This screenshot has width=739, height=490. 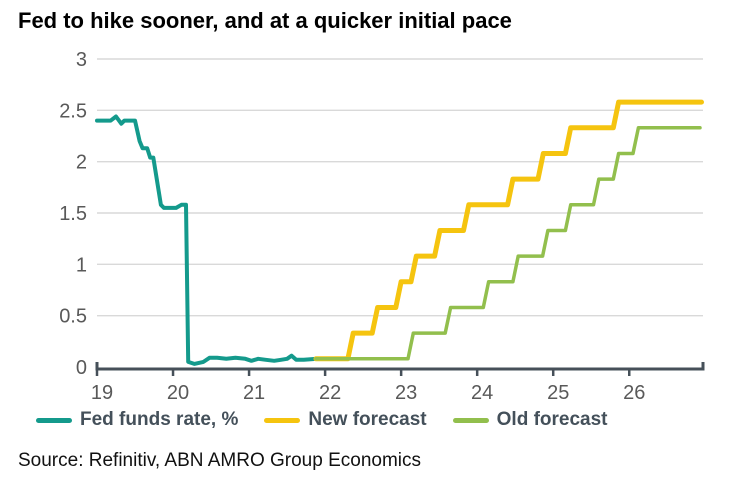 What do you see at coordinates (178, 393) in the screenshot?
I see `x-tick-label: 20` at bounding box center [178, 393].